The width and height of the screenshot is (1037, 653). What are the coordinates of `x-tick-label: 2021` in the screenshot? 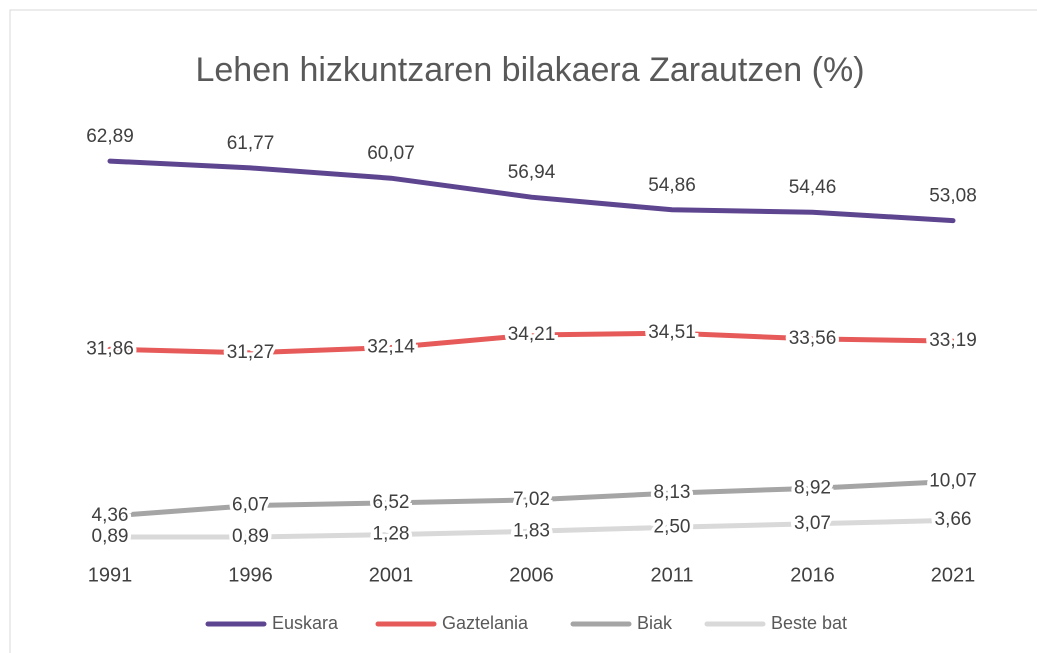 It's located at (953, 575).